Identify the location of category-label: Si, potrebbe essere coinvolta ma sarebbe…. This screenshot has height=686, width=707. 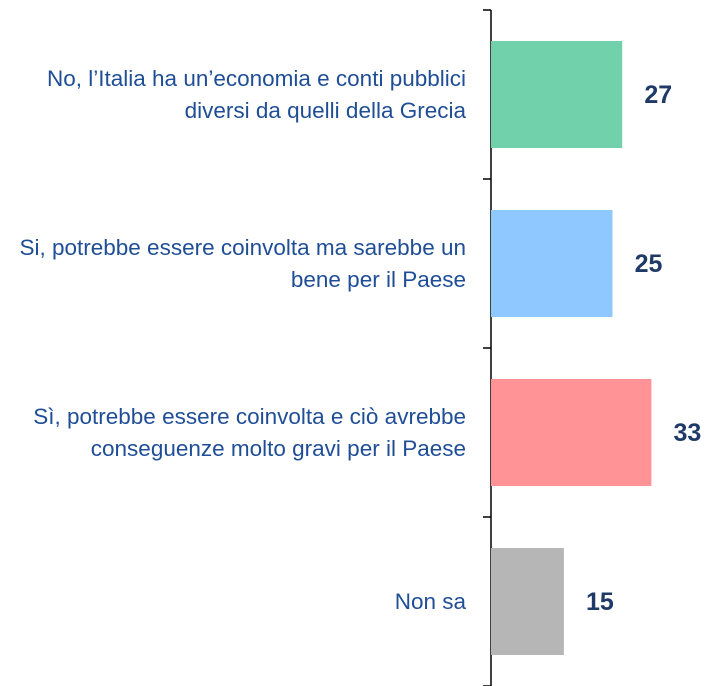
(242, 263).